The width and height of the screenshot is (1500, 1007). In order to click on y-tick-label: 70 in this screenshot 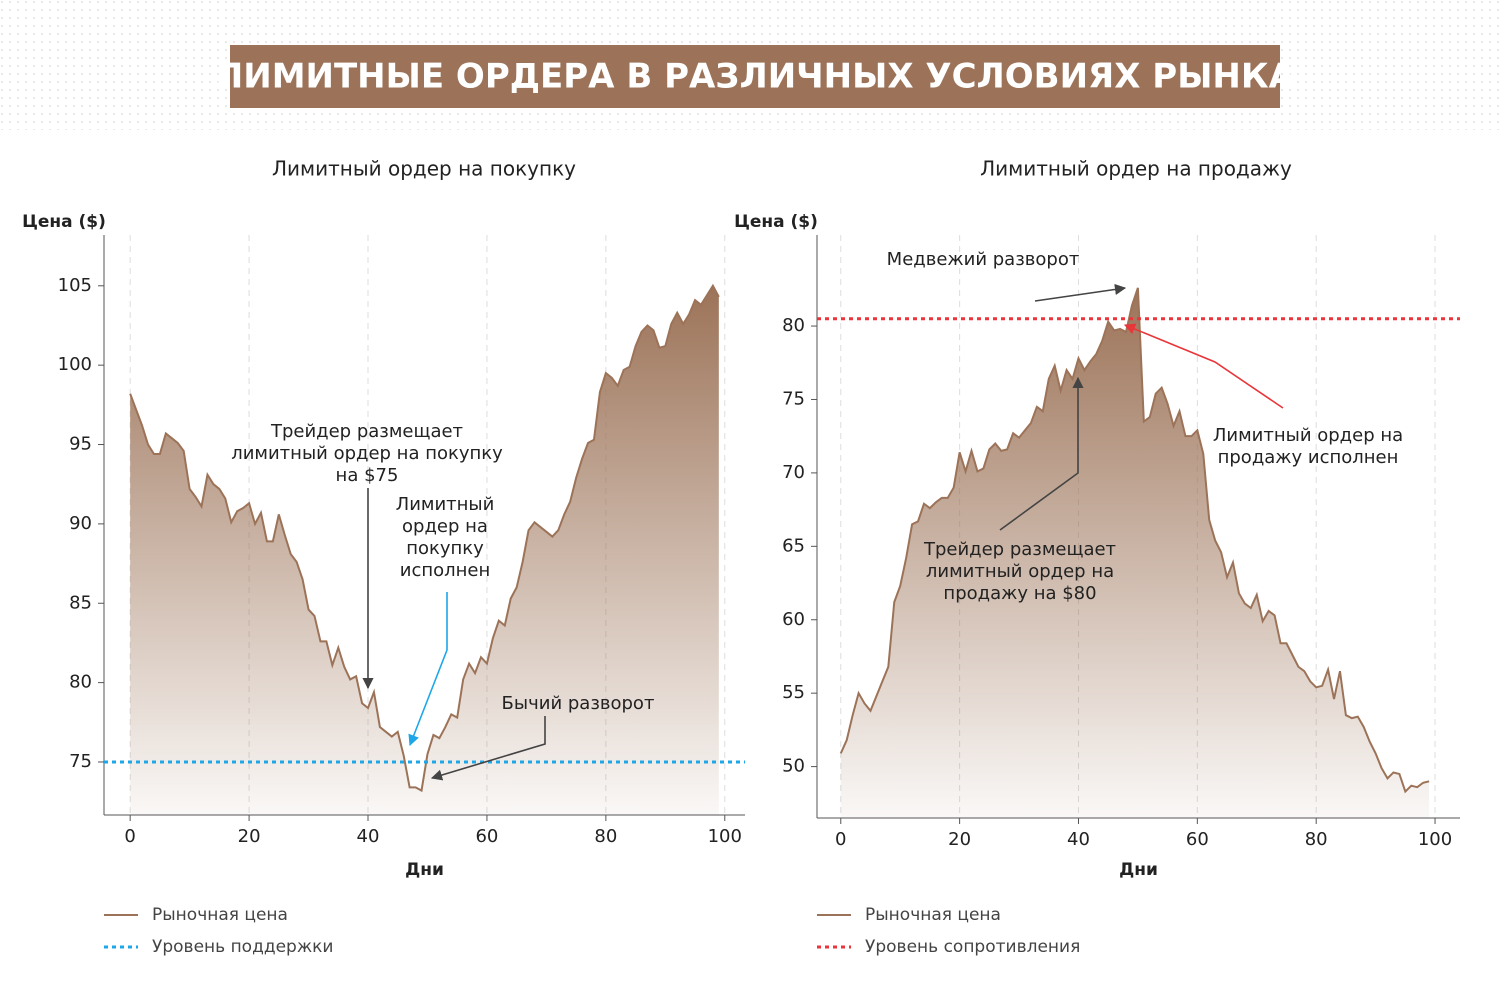, I will do `click(793, 472)`.